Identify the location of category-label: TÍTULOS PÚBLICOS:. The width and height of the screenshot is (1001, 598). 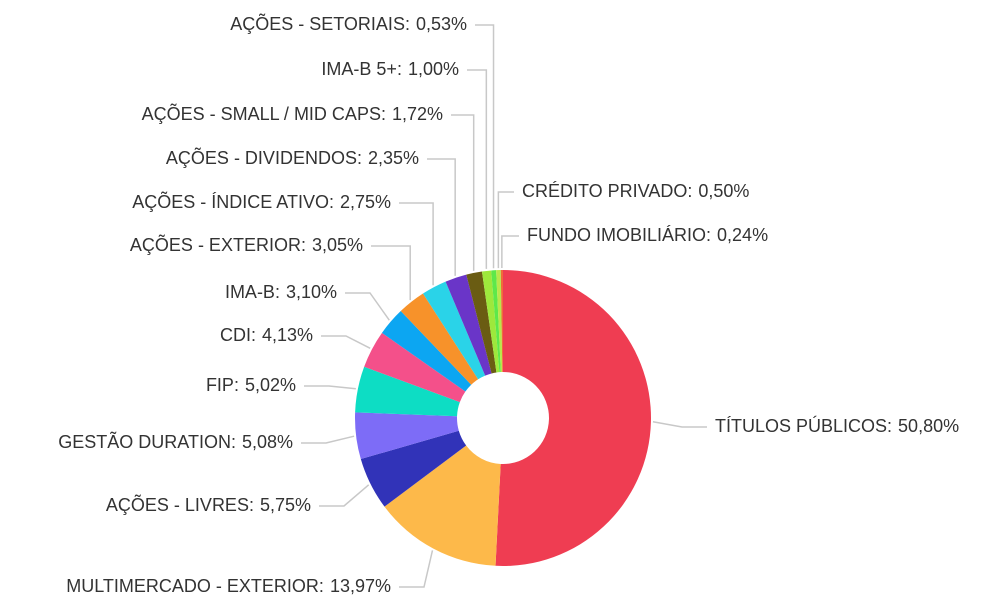
(803, 425).